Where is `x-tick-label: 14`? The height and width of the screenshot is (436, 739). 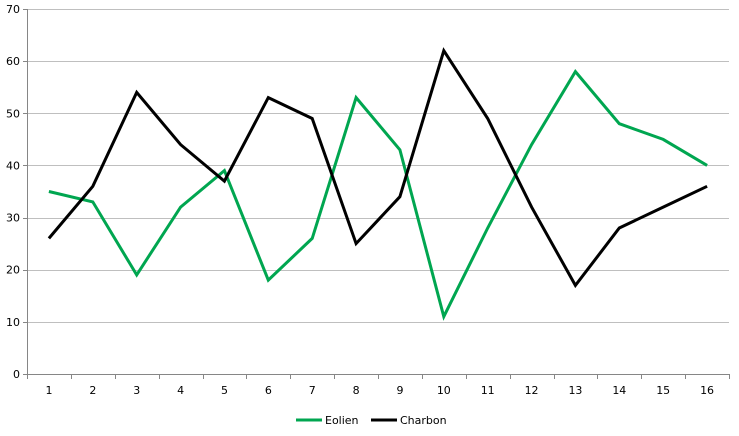
x-tick-label: 14 is located at coordinates (619, 390).